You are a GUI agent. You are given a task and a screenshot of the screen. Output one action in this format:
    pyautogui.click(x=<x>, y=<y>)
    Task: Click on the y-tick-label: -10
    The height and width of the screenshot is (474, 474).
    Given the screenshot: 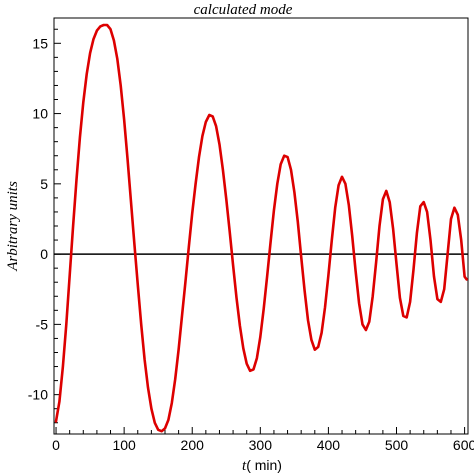 What is the action you would take?
    pyautogui.click(x=38, y=395)
    